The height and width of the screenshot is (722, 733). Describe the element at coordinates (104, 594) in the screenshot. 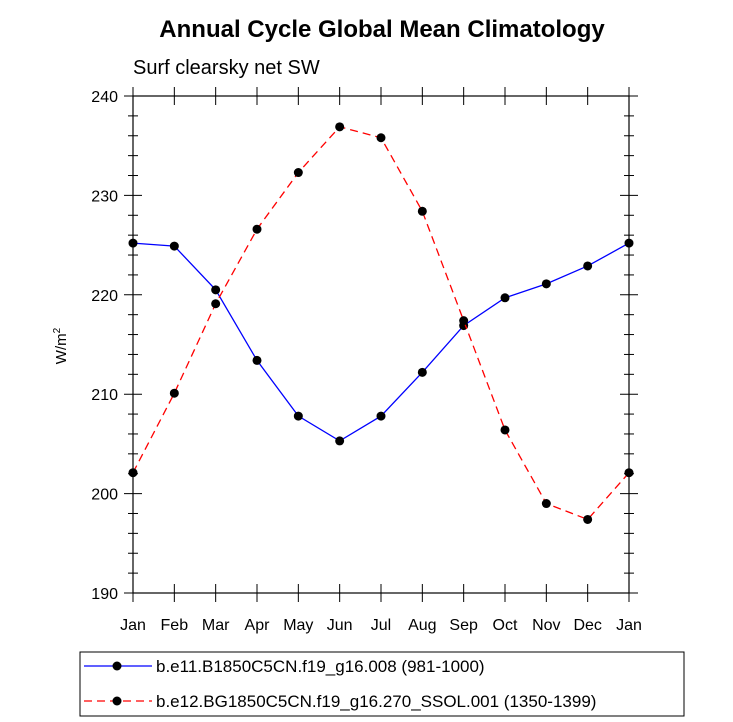

I see `y-tick-label: 190` at that location.